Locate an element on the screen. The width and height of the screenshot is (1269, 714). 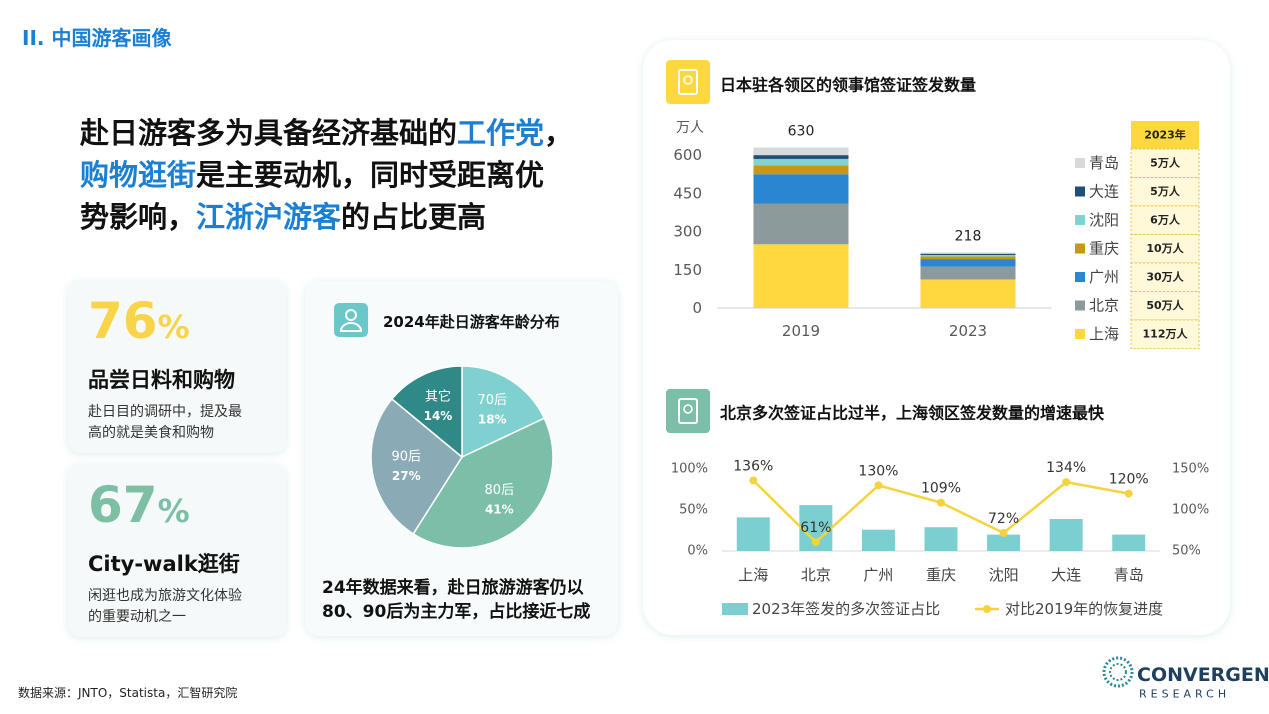
y2-tick-label: 50% is located at coordinates (1186, 551).